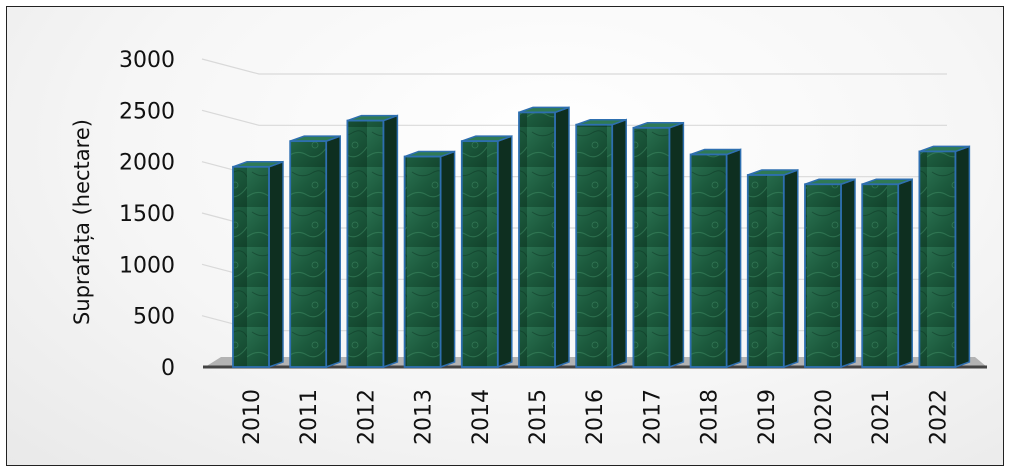 The image size is (1011, 468). What do you see at coordinates (147, 265) in the screenshot?
I see `y-tick-label: 1000` at bounding box center [147, 265].